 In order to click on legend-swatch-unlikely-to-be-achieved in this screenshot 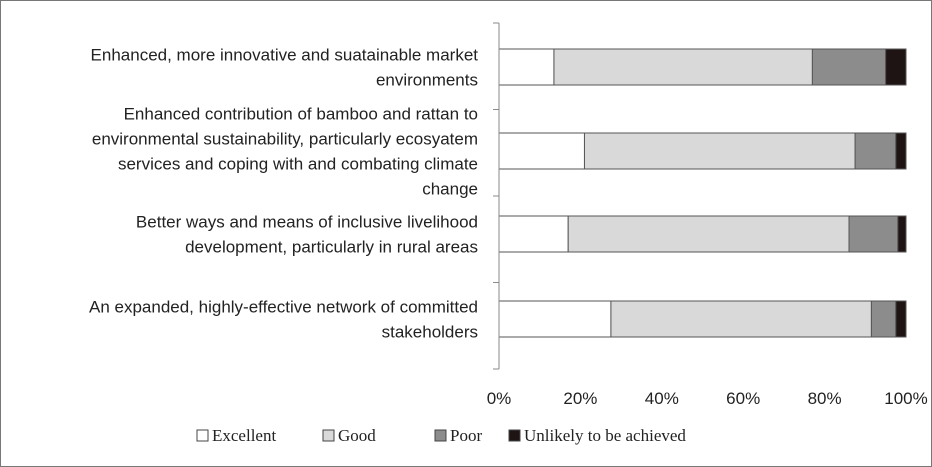, I will do `click(514, 435)`.